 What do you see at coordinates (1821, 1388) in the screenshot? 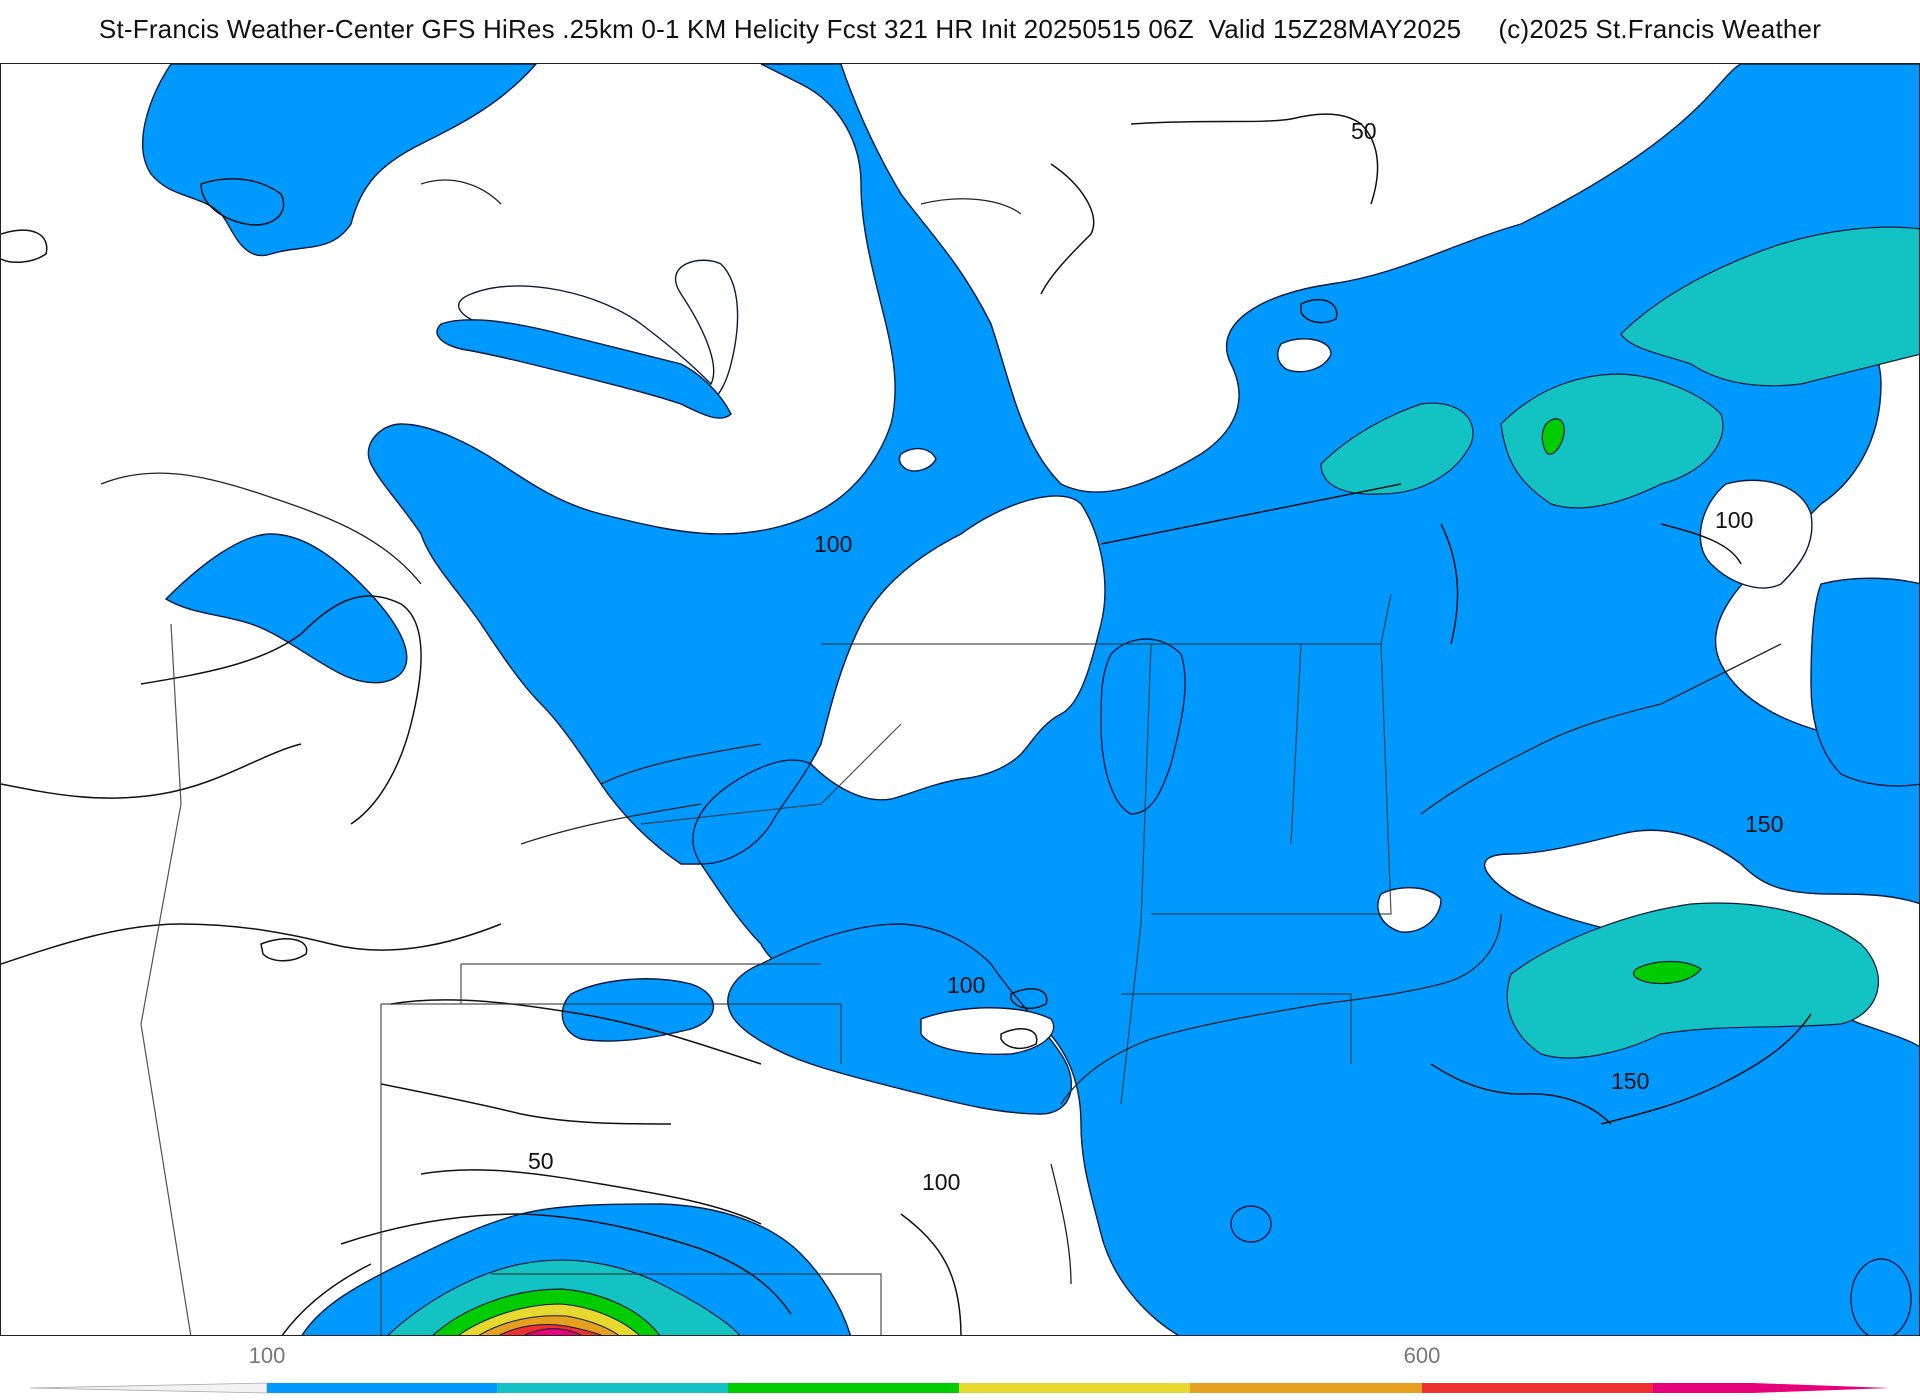
I see `colorbar-high-triangle` at bounding box center [1821, 1388].